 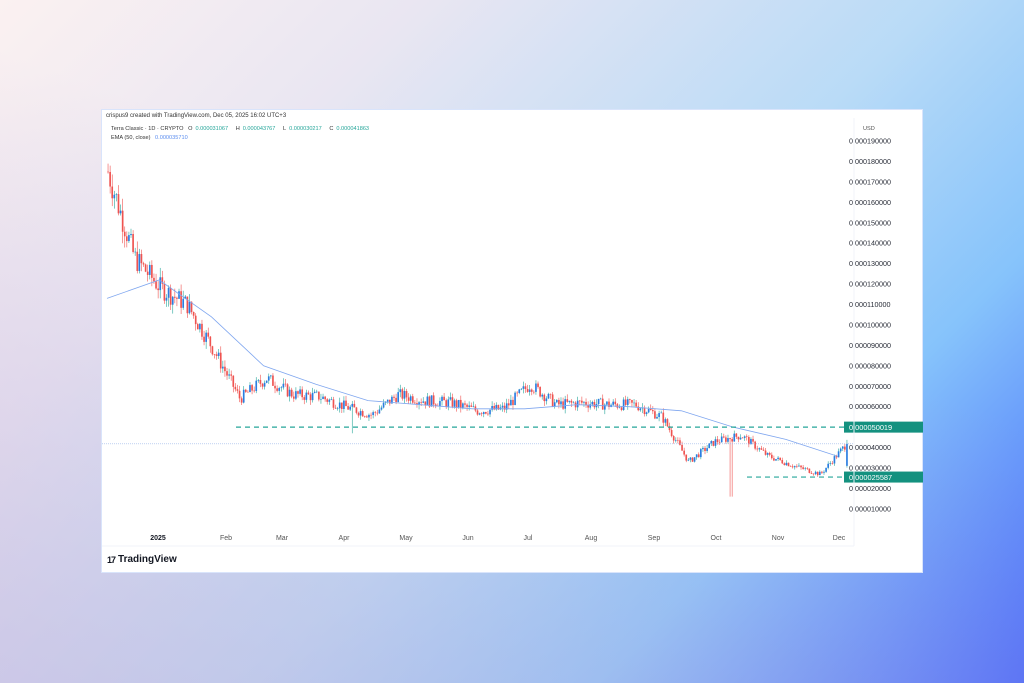 What do you see at coordinates (870, 284) in the screenshot?
I see `svg-text: 0.000120000` at bounding box center [870, 284].